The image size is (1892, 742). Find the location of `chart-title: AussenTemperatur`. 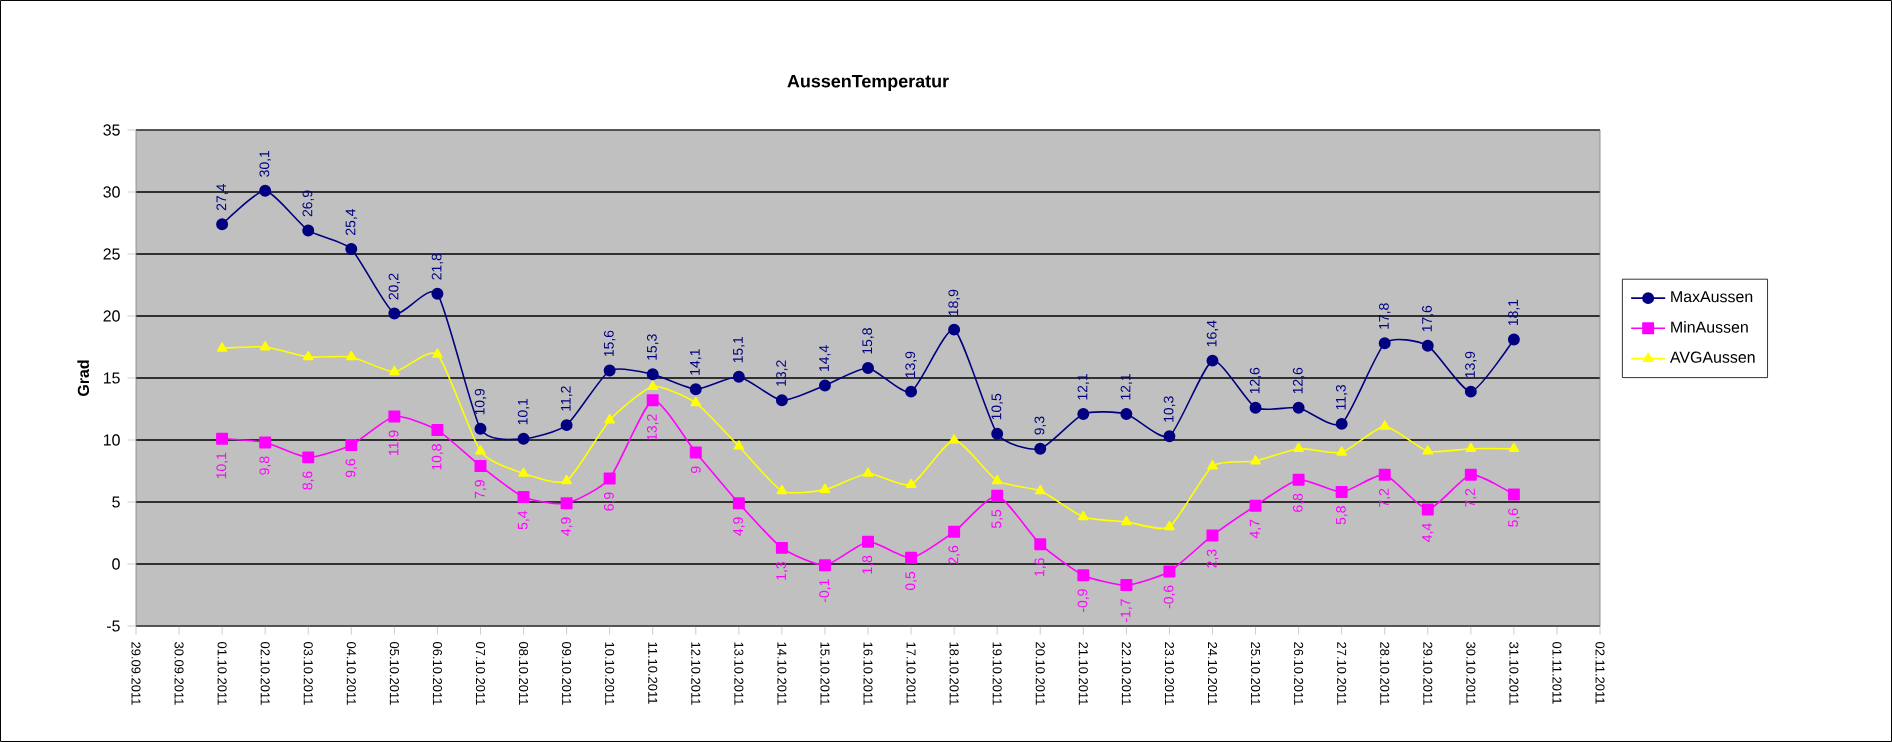

chart-title: AussenTemperatur is located at coordinates (868, 83).